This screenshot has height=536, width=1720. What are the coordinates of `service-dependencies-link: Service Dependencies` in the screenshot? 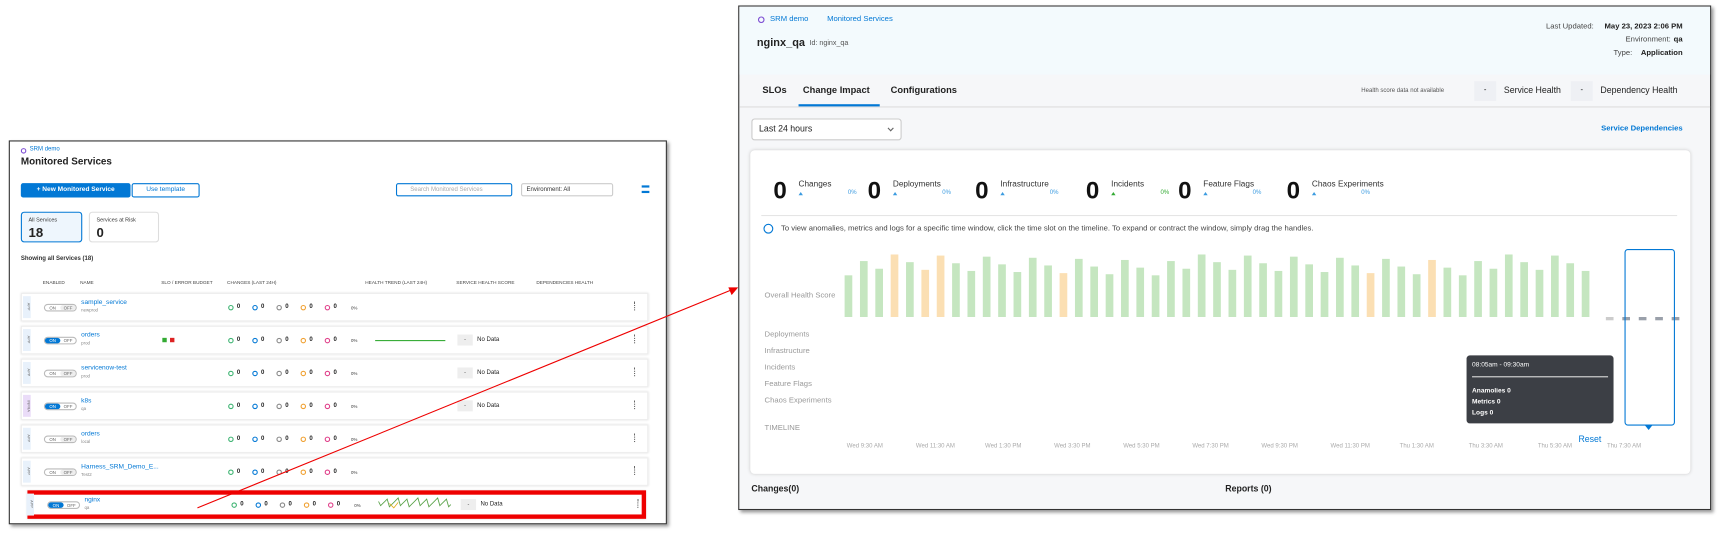 It's located at (1642, 129).